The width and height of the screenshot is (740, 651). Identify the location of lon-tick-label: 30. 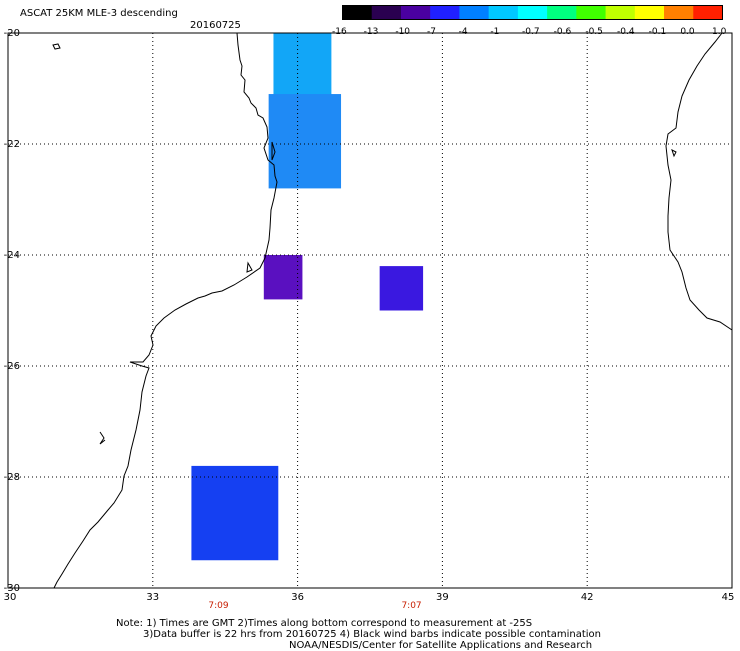
(10, 597).